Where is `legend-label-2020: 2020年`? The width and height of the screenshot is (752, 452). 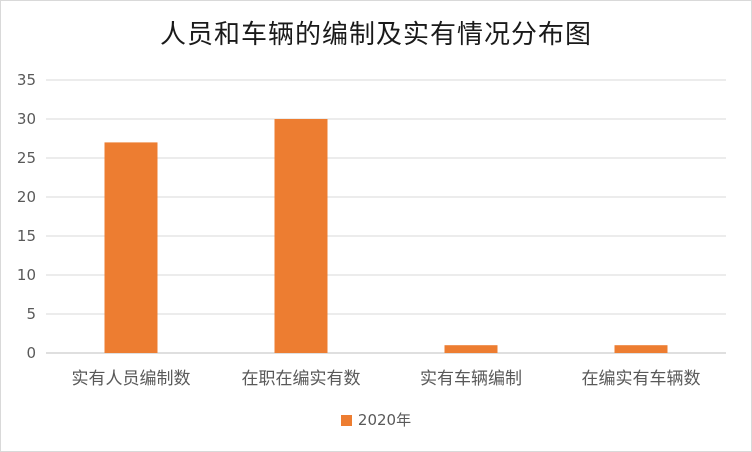 legend-label-2020: 2020年 is located at coordinates (384, 420).